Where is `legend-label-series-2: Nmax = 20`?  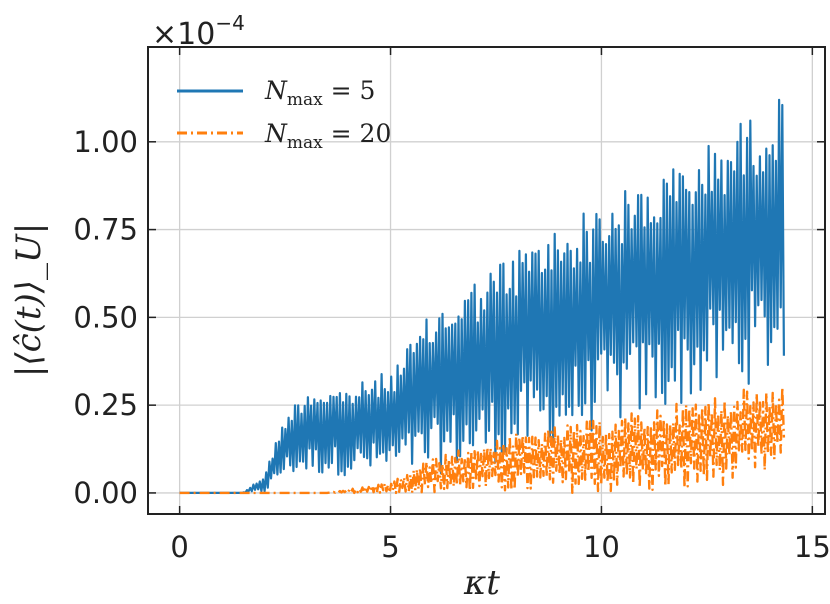
legend-label-series-2: Nmax = 20 is located at coordinates (327, 136).